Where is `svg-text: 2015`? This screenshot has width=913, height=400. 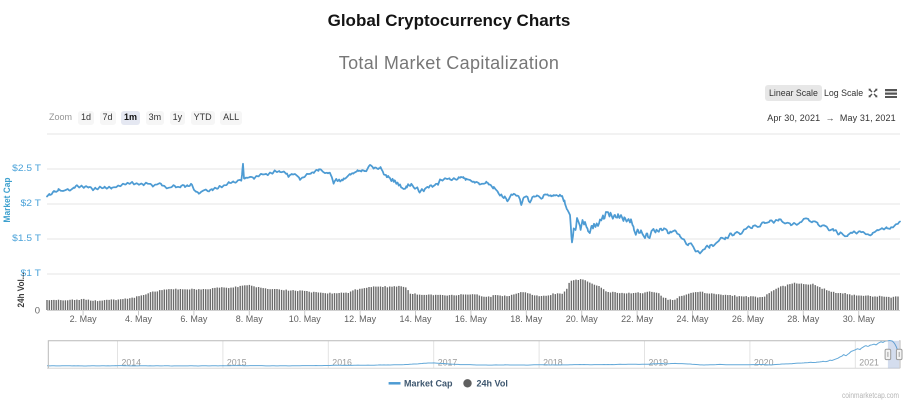 svg-text: 2015 is located at coordinates (237, 363).